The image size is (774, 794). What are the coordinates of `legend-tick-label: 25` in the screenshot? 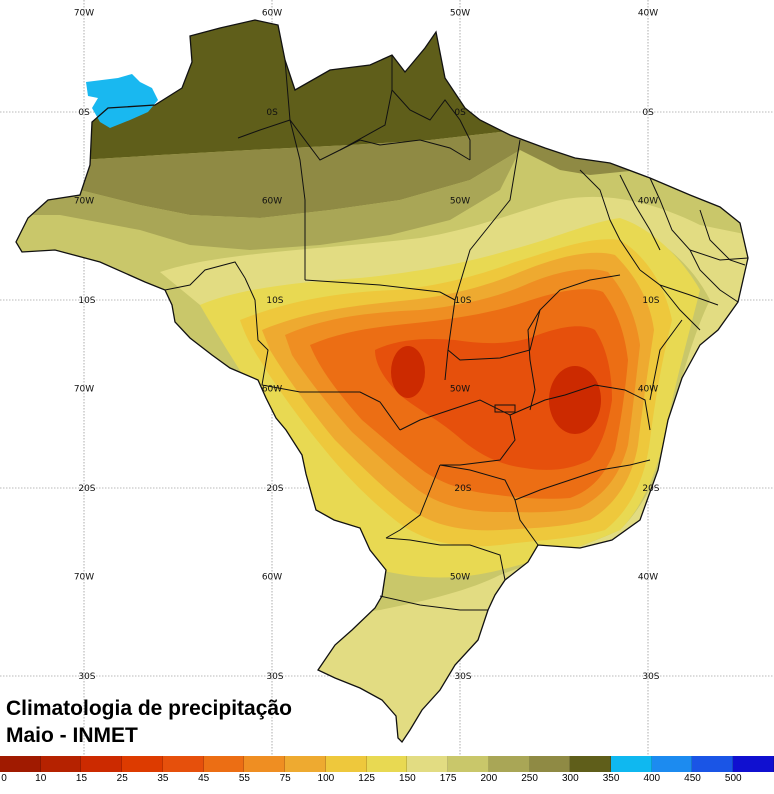 It's located at (122, 778).